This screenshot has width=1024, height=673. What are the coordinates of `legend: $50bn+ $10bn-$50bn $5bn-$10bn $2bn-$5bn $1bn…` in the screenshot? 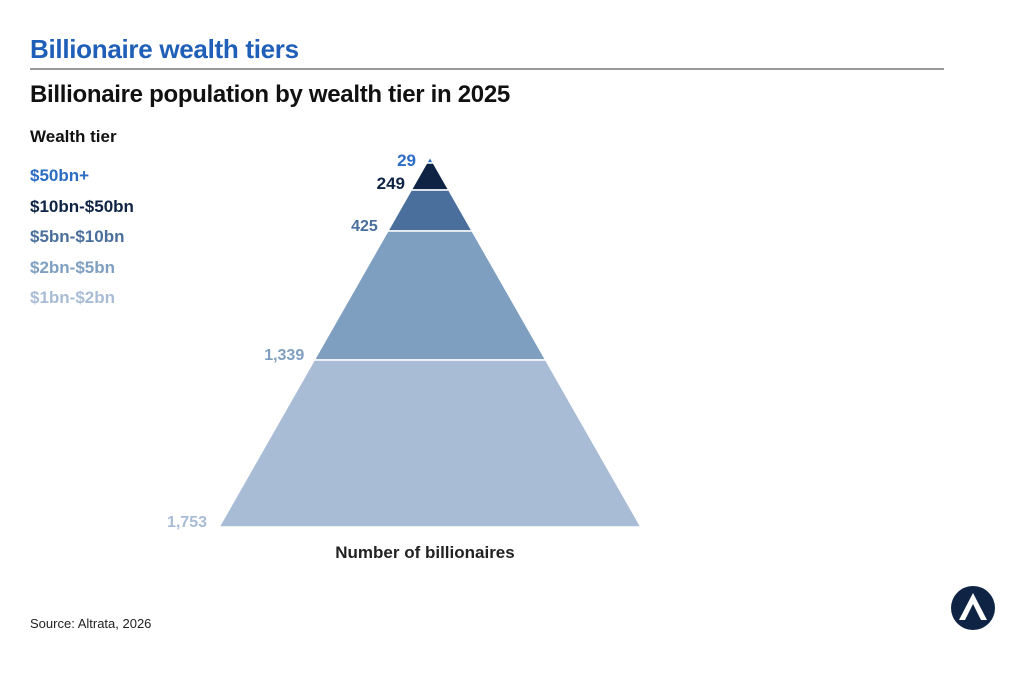 It's located at (82, 241).